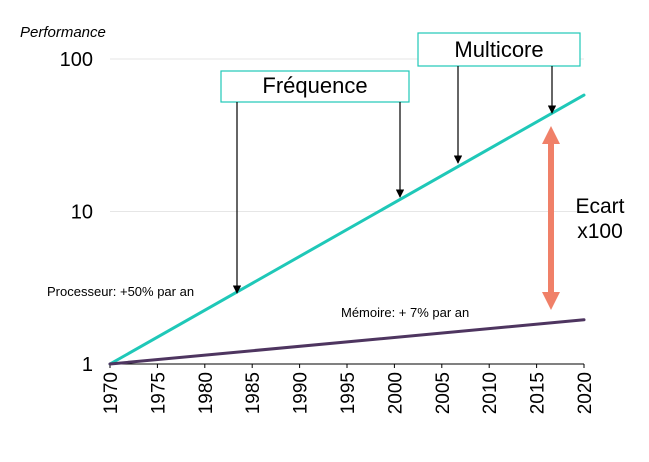 The image size is (649, 462). I want to click on multicore-box, so click(499, 49).